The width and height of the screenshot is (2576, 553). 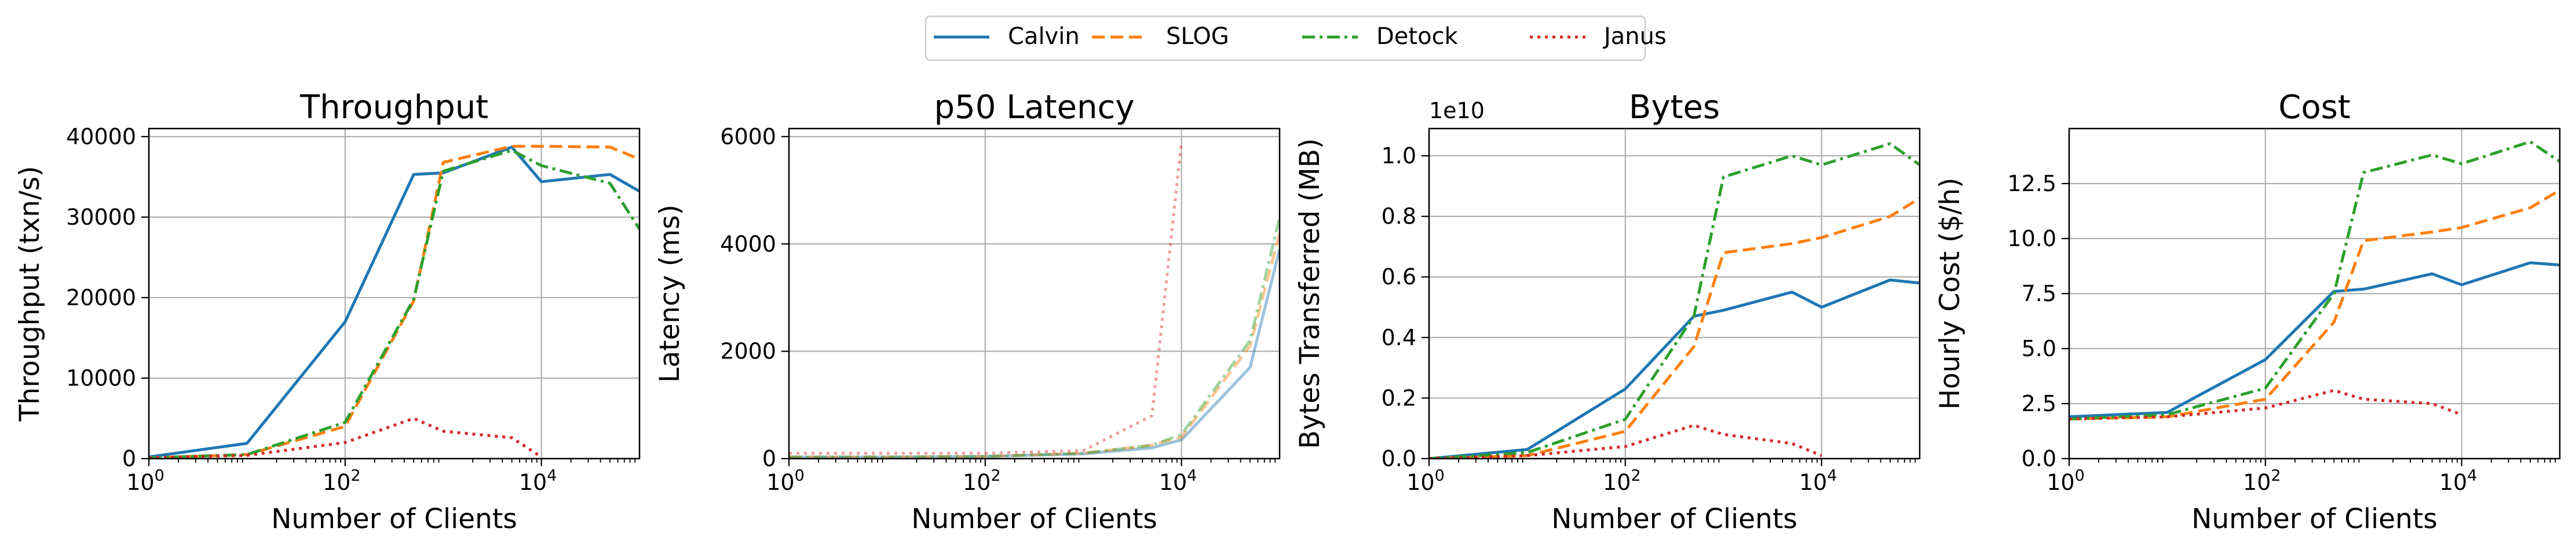 I want to click on legend-frame, so click(x=1285, y=38).